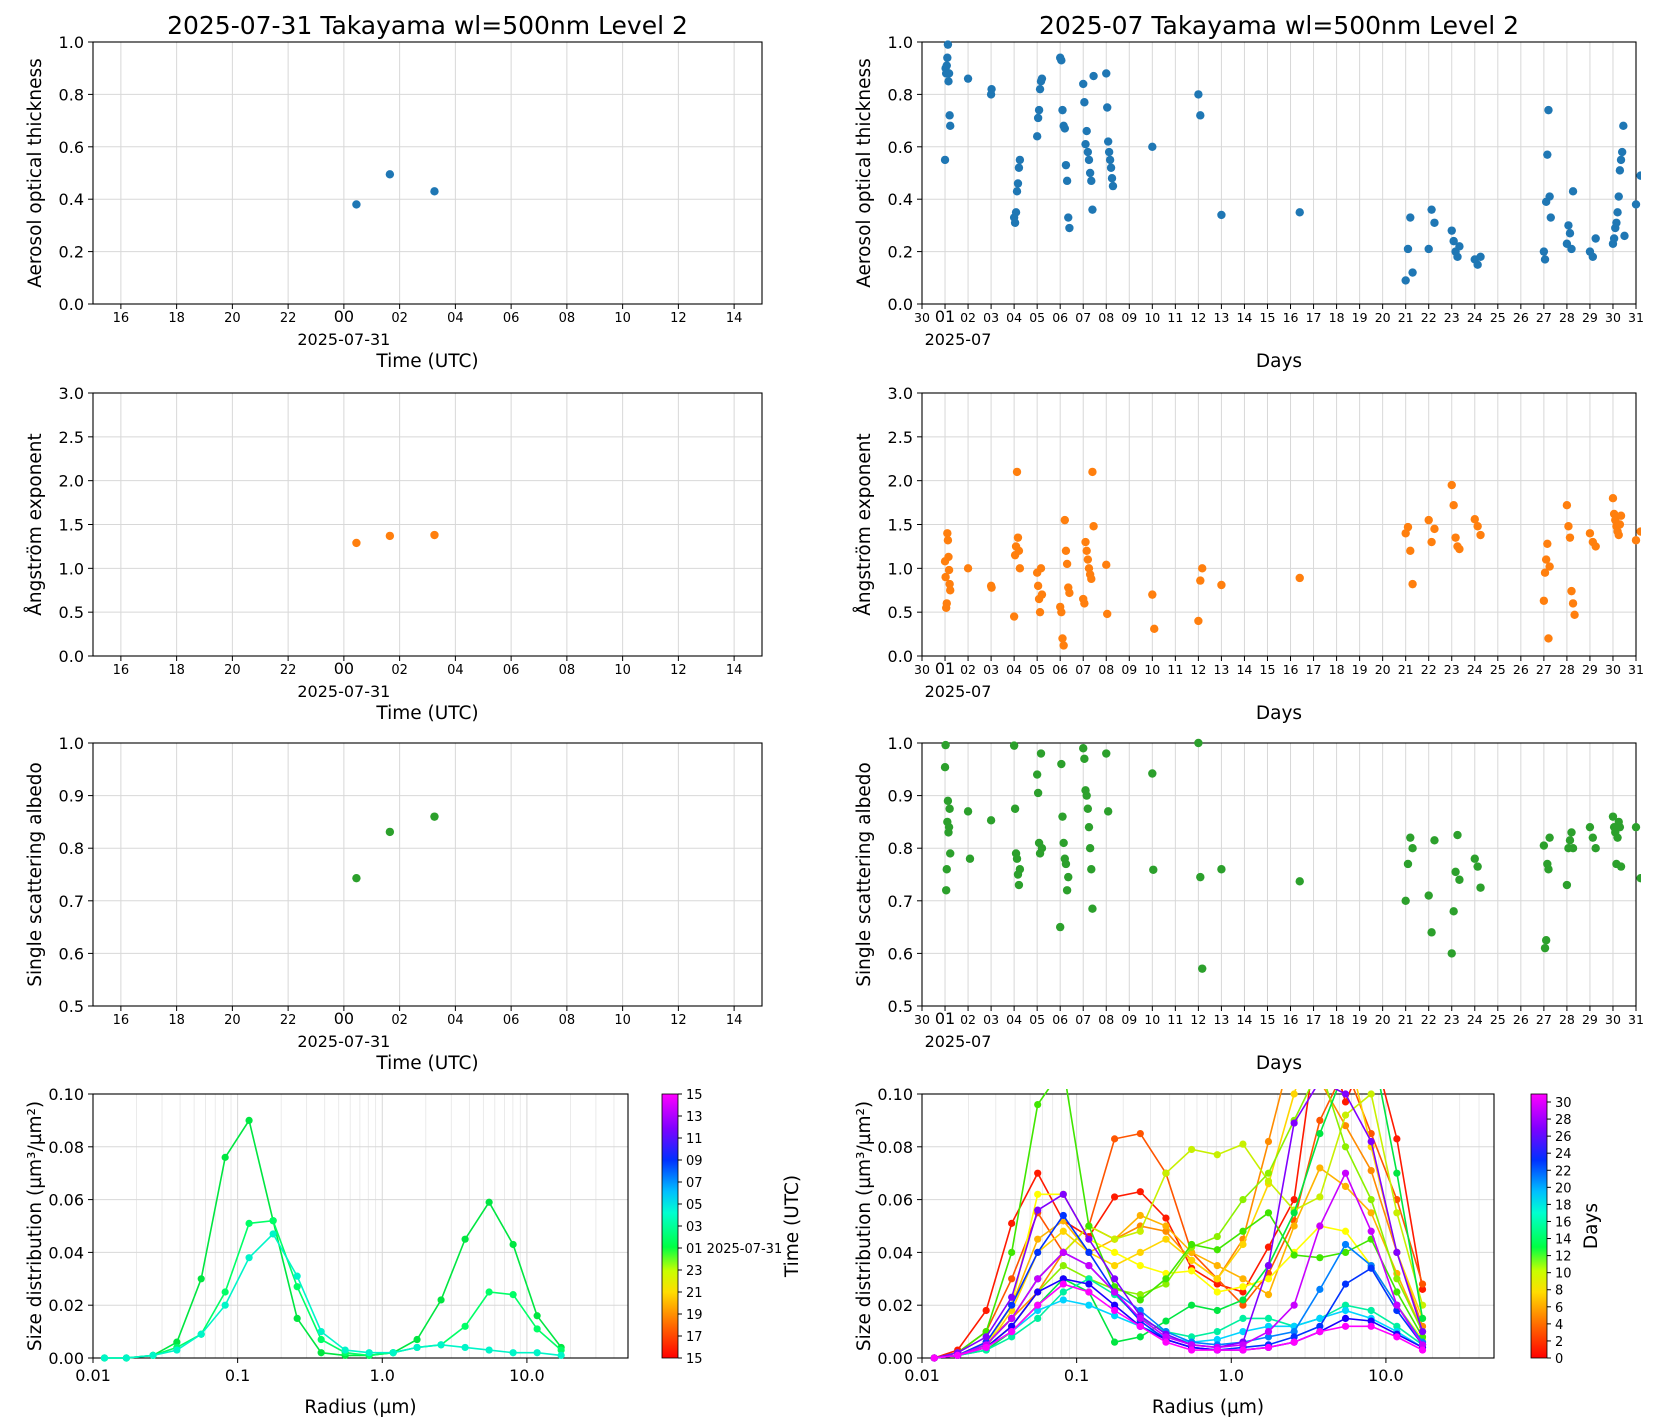 The width and height of the screenshot is (1654, 1420). What do you see at coordinates (1314, 1019) in the screenshot?
I see `x-tick-label: 17` at bounding box center [1314, 1019].